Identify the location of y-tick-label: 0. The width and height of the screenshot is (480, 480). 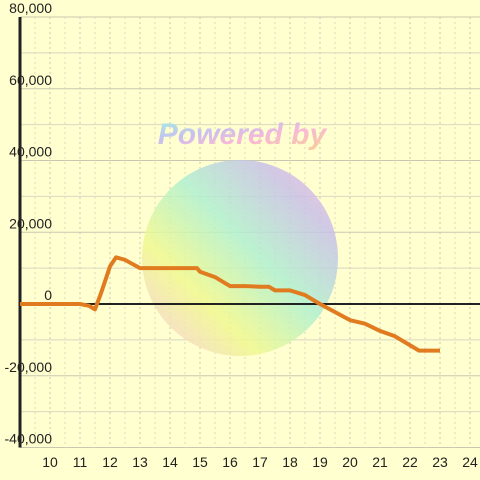
(48, 295).